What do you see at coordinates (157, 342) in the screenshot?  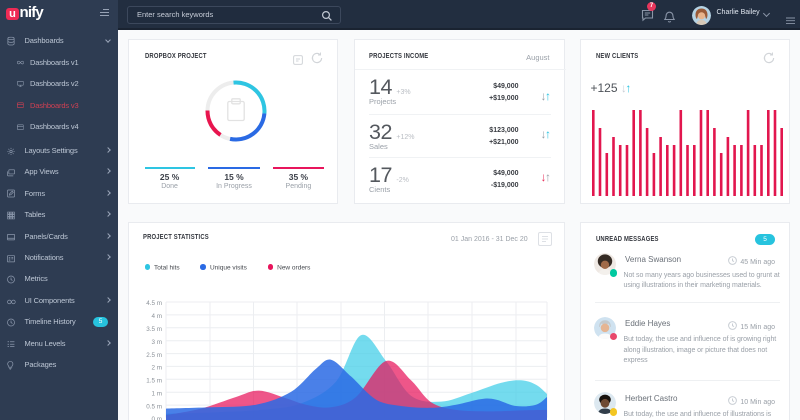 I see `svg-text: 3 m` at bounding box center [157, 342].